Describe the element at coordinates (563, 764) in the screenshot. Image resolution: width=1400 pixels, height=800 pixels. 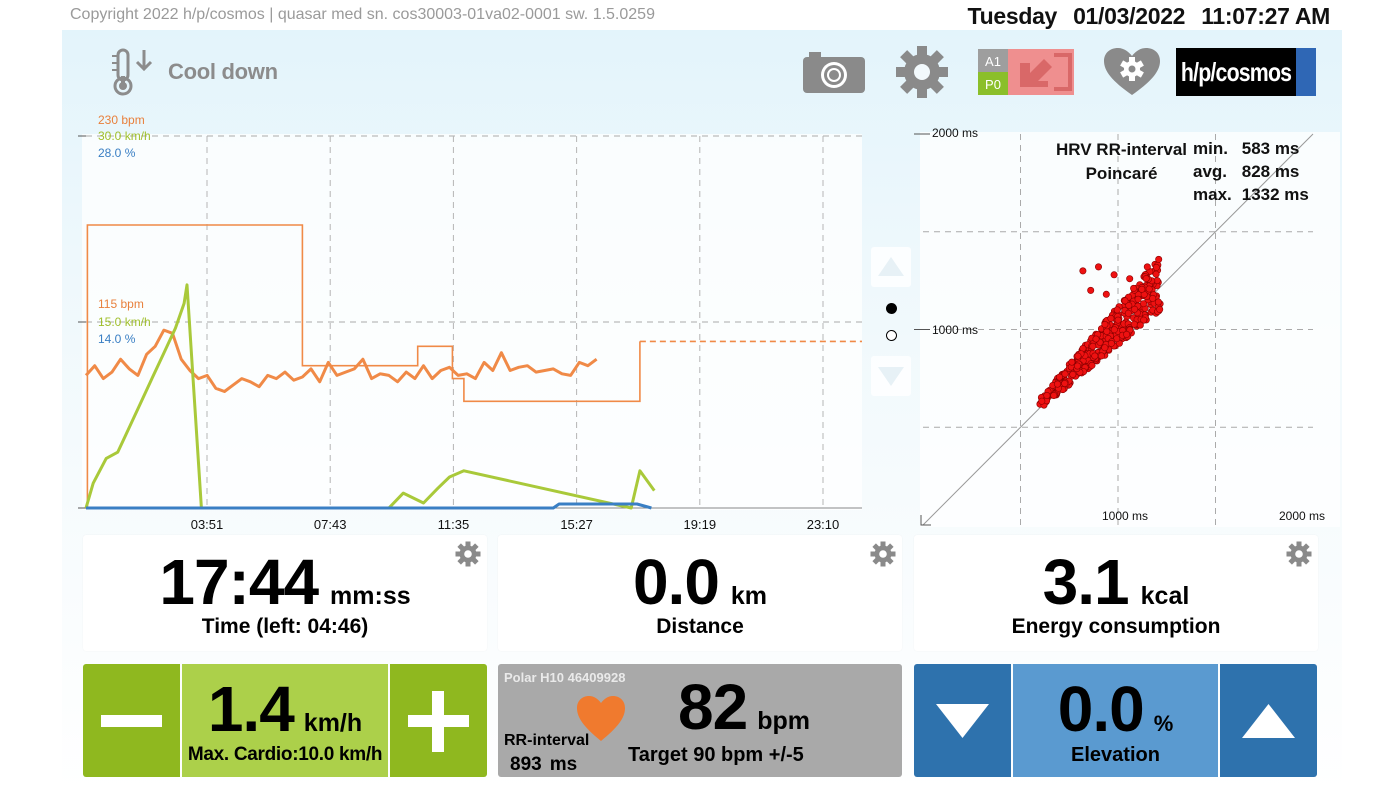
I see `rr-interval-unit: ms` at that location.